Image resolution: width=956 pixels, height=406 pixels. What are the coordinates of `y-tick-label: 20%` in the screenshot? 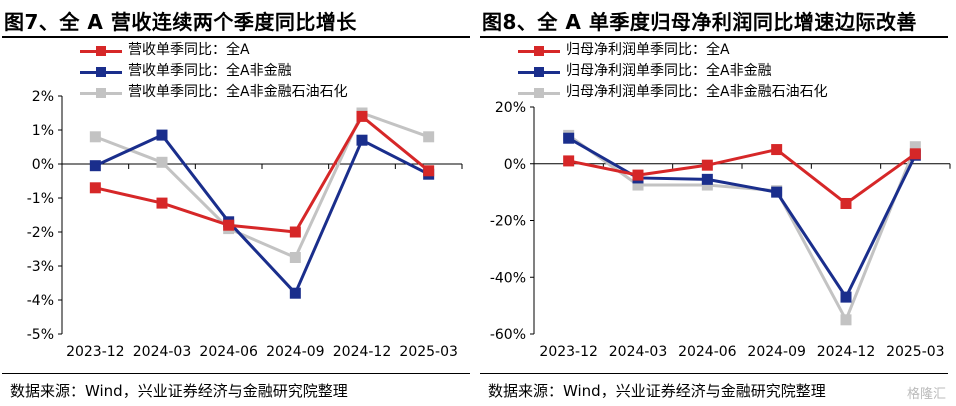 It's located at (510, 108).